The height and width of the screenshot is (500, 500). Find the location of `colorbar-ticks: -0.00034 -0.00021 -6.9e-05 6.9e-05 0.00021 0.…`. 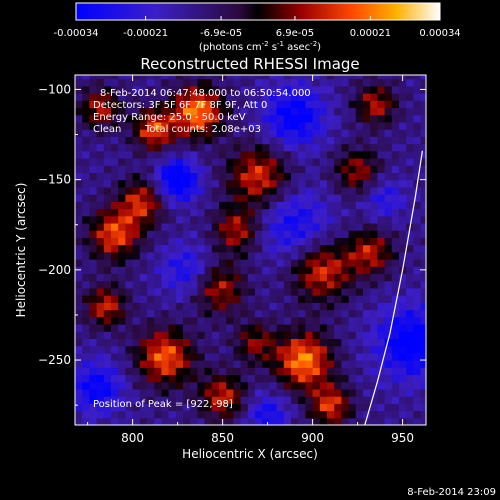

colorbar-ticks: -0.00034 -0.00021 -6.9e-05 6.9e-05 0.00021 0.… is located at coordinates (257, 27).